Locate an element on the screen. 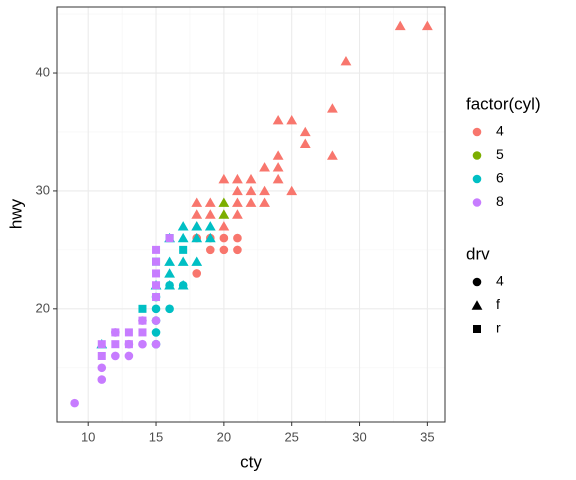  legend-label: r is located at coordinates (498, 328).